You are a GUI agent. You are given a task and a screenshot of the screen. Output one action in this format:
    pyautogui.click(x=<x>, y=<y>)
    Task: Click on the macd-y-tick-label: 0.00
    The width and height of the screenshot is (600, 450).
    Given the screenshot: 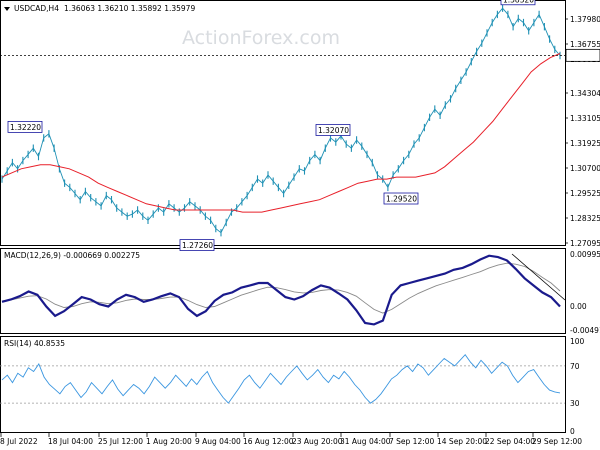 What is the action you would take?
    pyautogui.click(x=578, y=306)
    